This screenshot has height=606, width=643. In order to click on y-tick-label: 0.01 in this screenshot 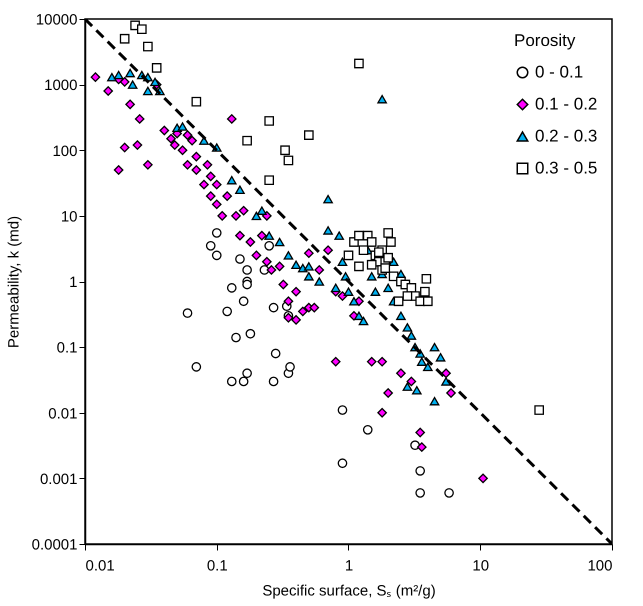, I will do `click(63, 413)`.